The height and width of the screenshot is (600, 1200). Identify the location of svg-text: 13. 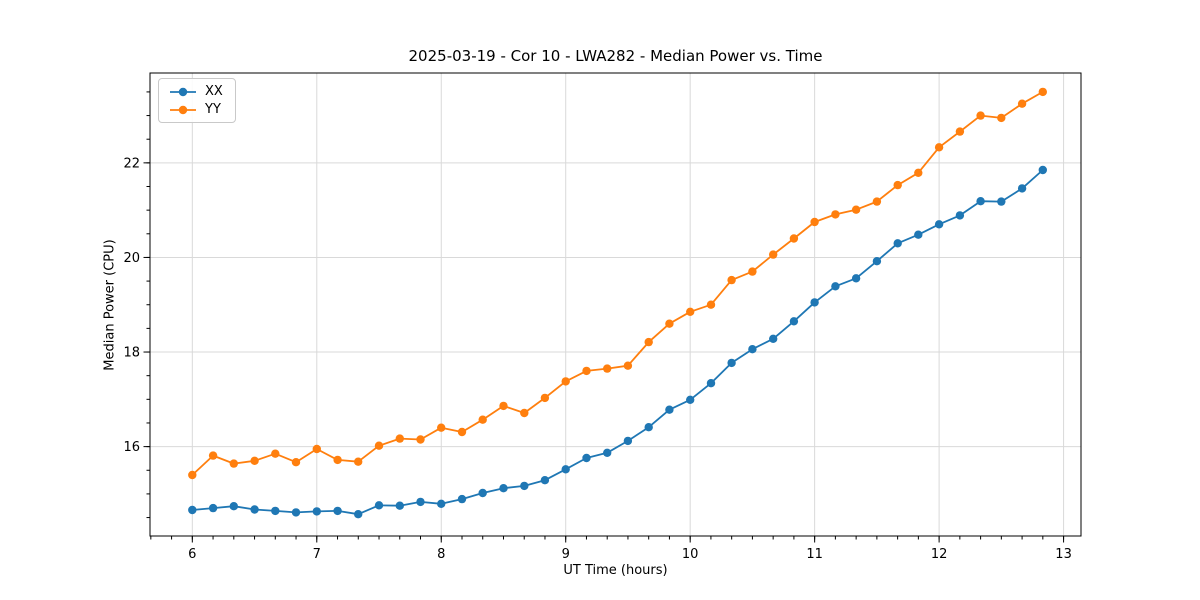
(1063, 554).